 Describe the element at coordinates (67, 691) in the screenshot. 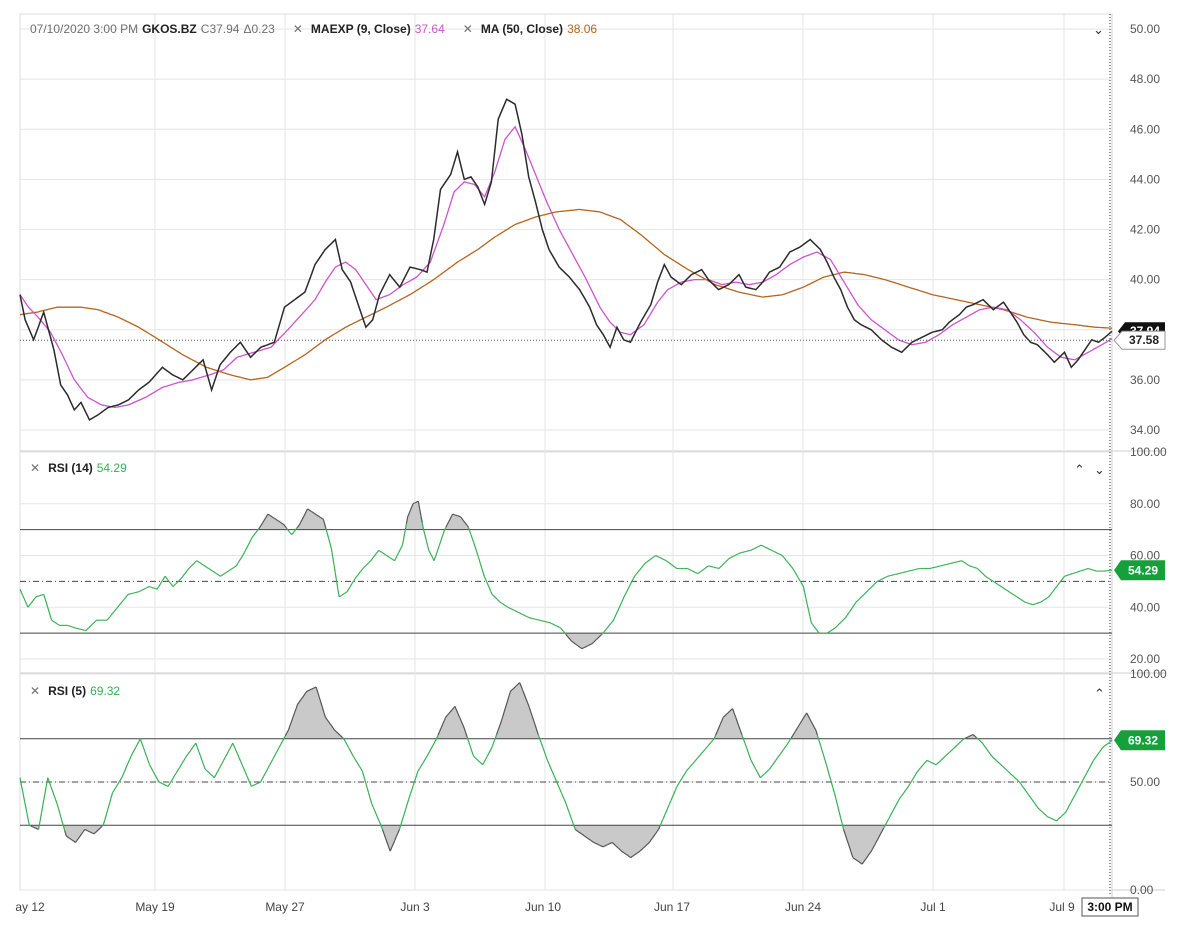

I see `rsi5-label: RSI (5)` at that location.